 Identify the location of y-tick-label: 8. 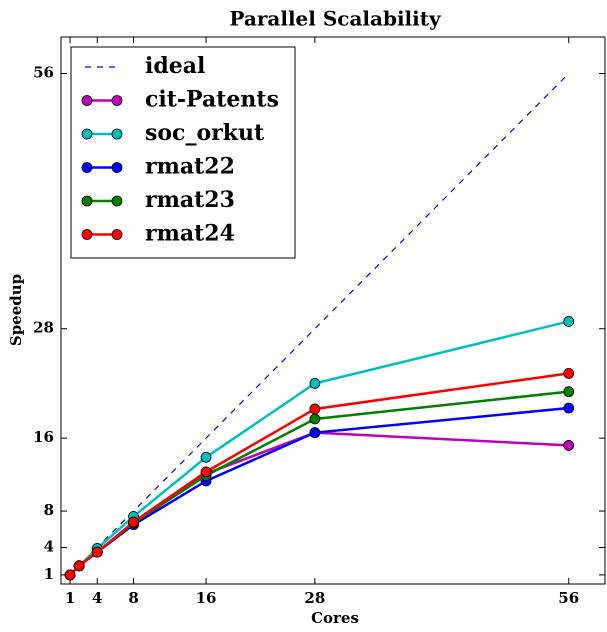
(49, 510).